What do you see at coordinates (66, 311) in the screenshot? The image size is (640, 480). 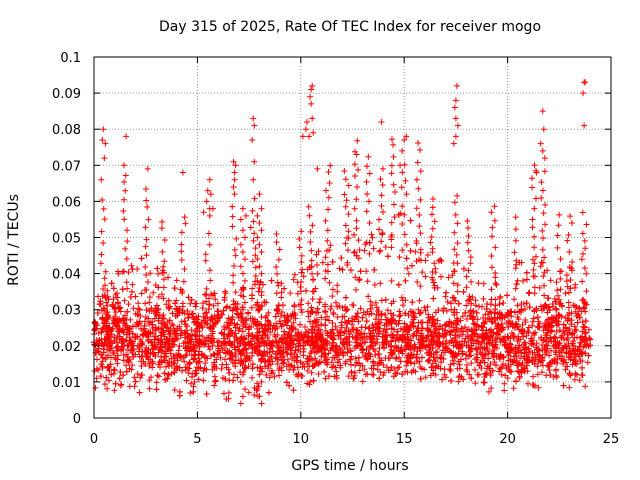 I see `y-tick-label: 0.03` at bounding box center [66, 311].